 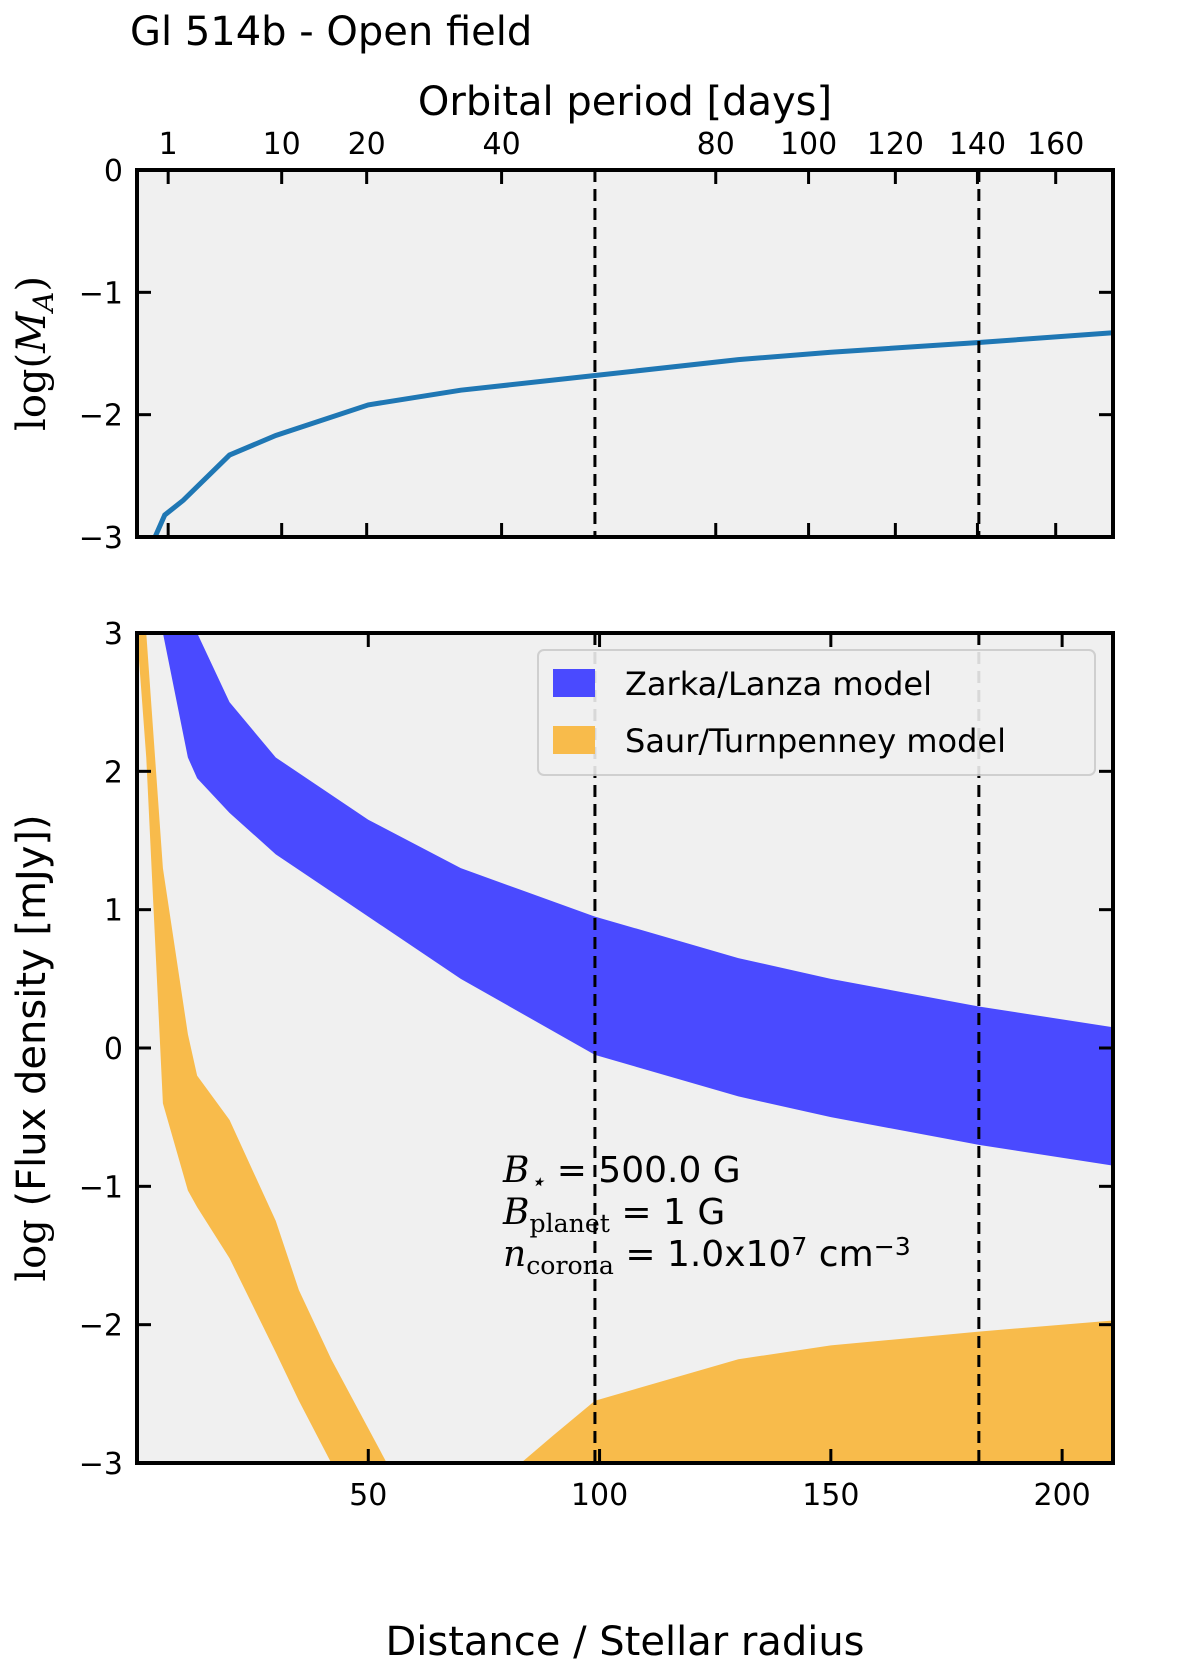 What do you see at coordinates (1061, 1495) in the screenshot?
I see `x-tick-label: 200` at bounding box center [1061, 1495].